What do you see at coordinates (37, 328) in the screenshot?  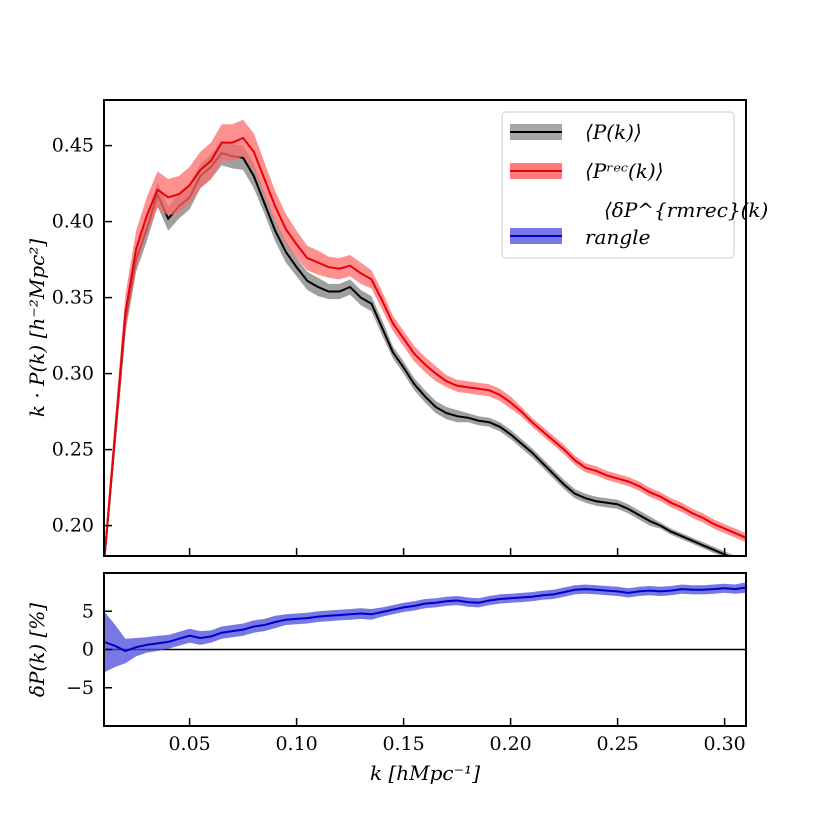 I see `y-axis-label-top: k · P(k) [h⁻²Mpc²]` at bounding box center [37, 328].